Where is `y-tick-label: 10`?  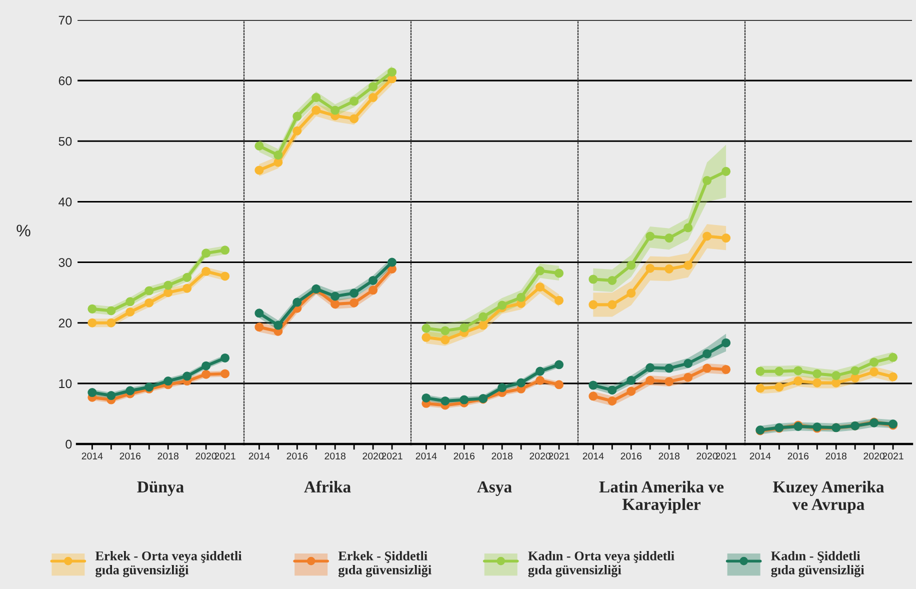 y-tick-label: 10 is located at coordinates (65, 383).